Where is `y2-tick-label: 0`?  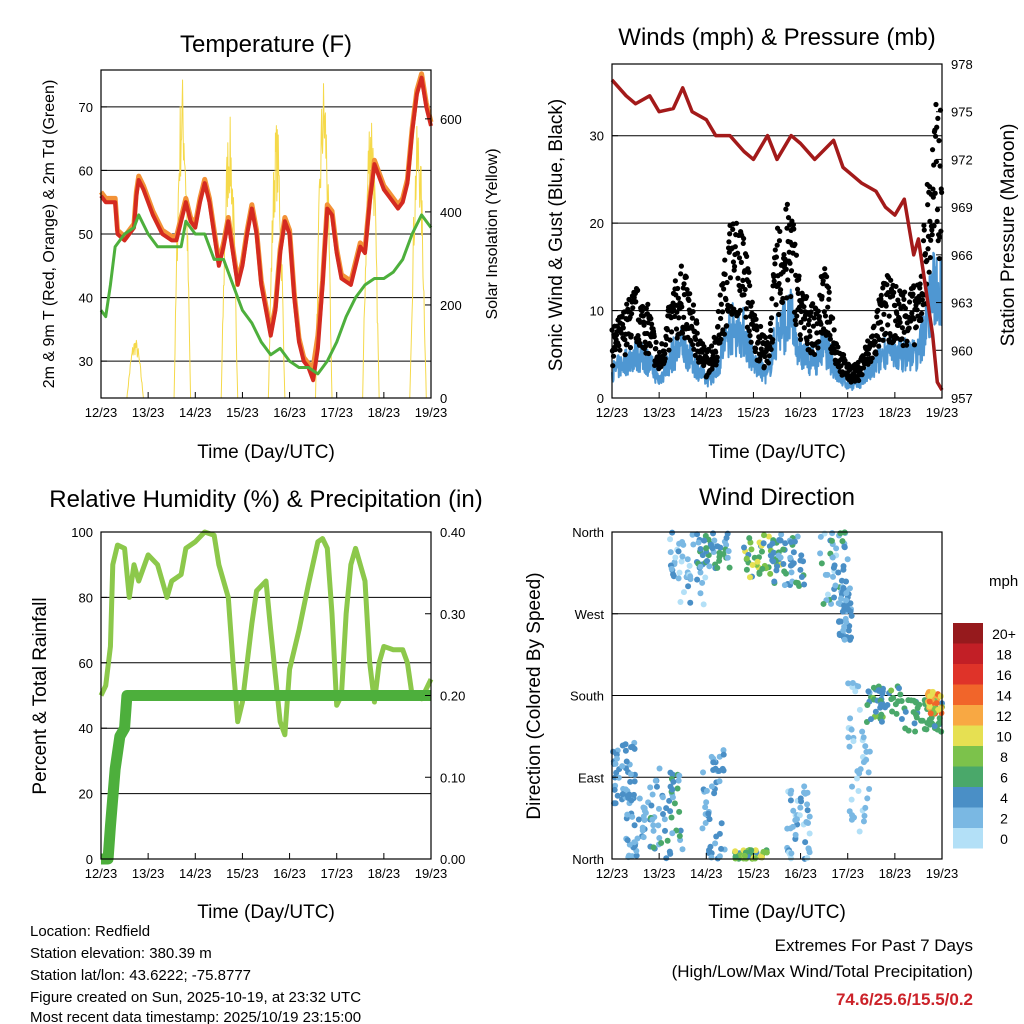
y2-tick-label: 0 is located at coordinates (443, 398).